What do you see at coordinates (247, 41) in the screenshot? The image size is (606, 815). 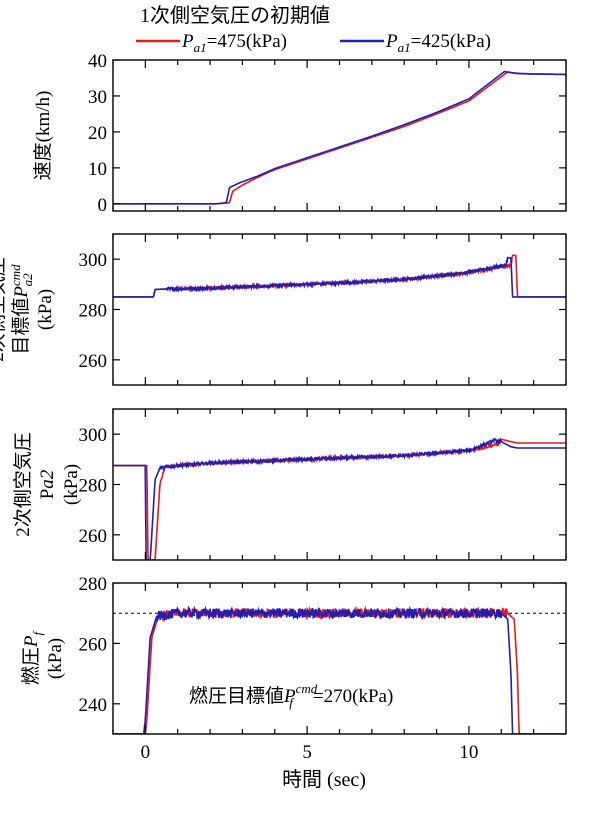 I see `legend-value: =475(kPa)` at bounding box center [247, 41].